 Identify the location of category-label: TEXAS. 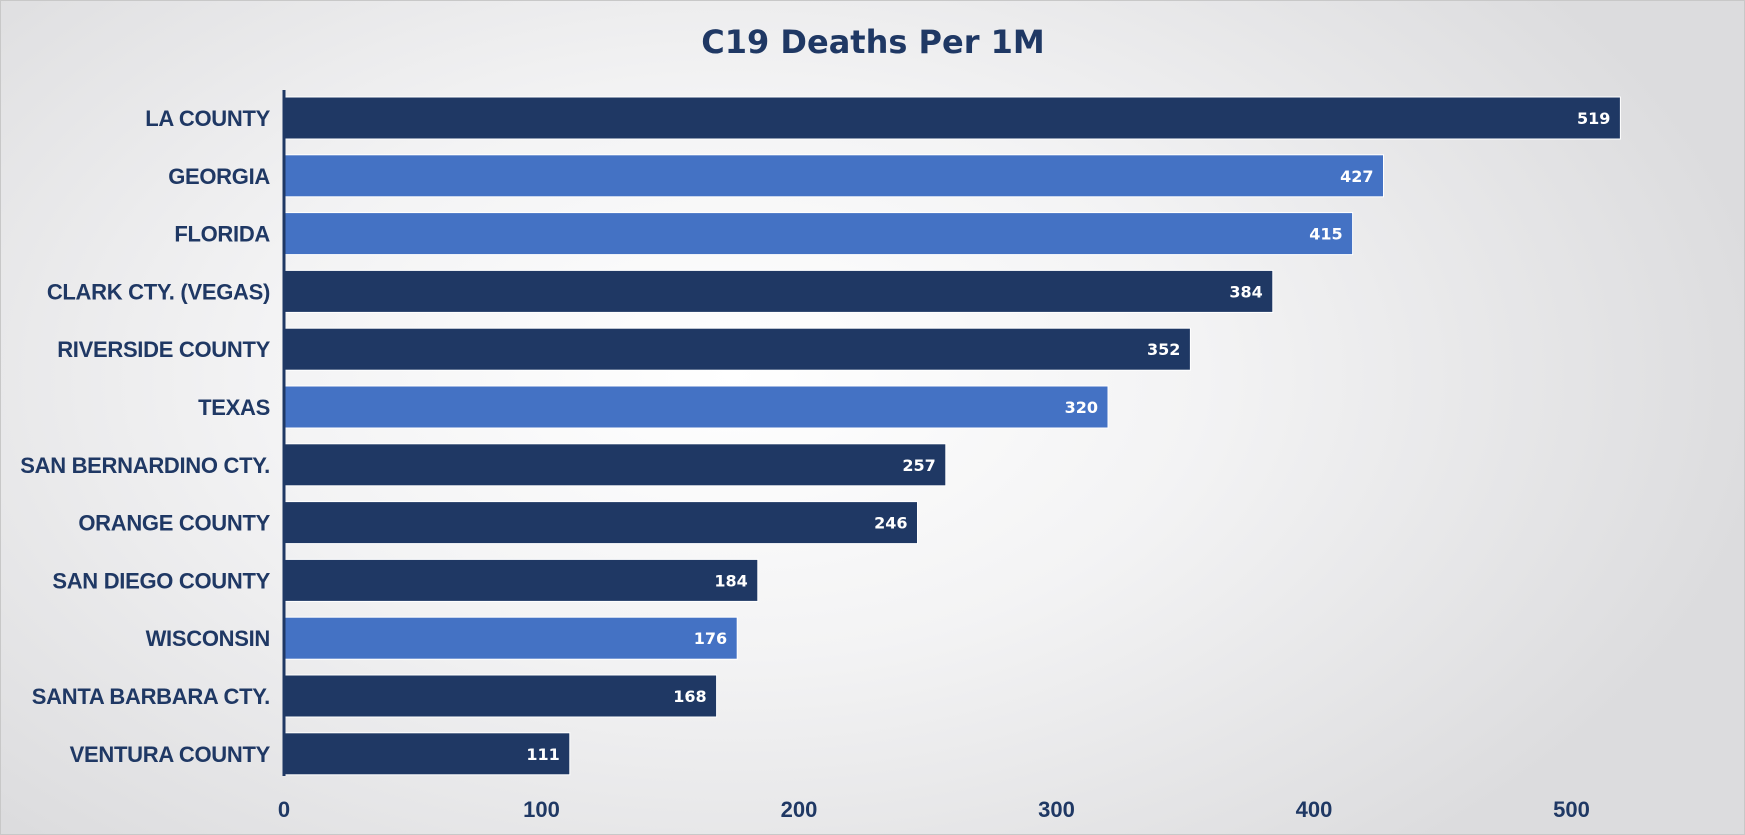
(234, 407).